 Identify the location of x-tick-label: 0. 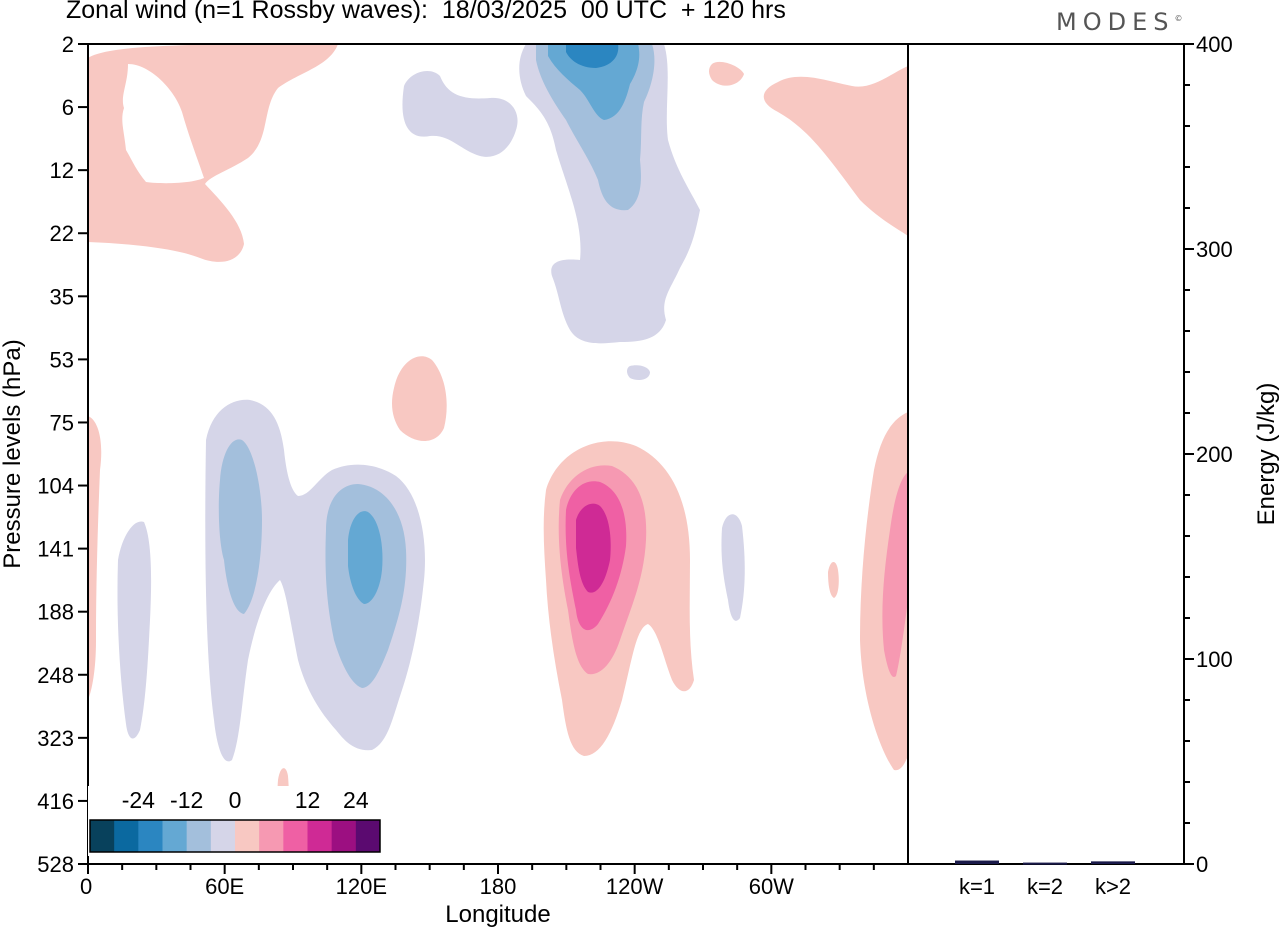
(86, 886).